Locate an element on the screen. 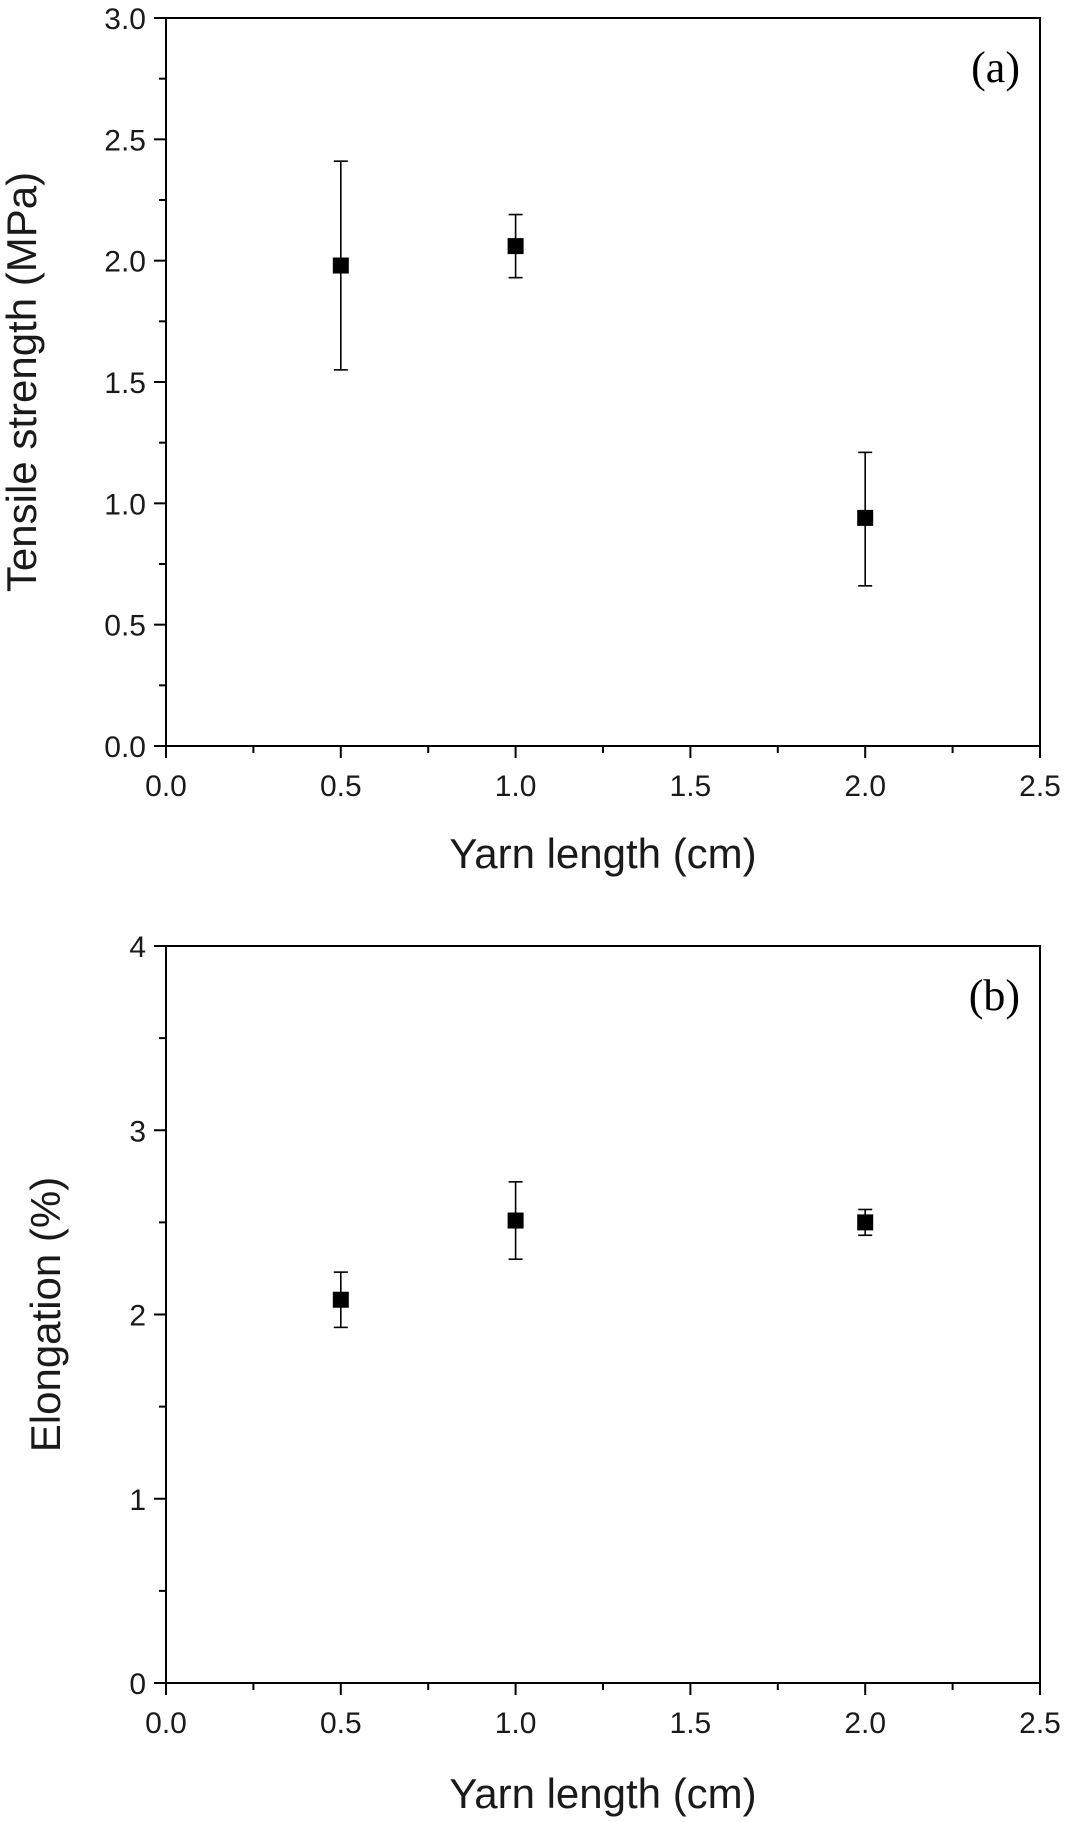 This screenshot has width=1071, height=1822. panel-label: (b) is located at coordinates (994, 995).